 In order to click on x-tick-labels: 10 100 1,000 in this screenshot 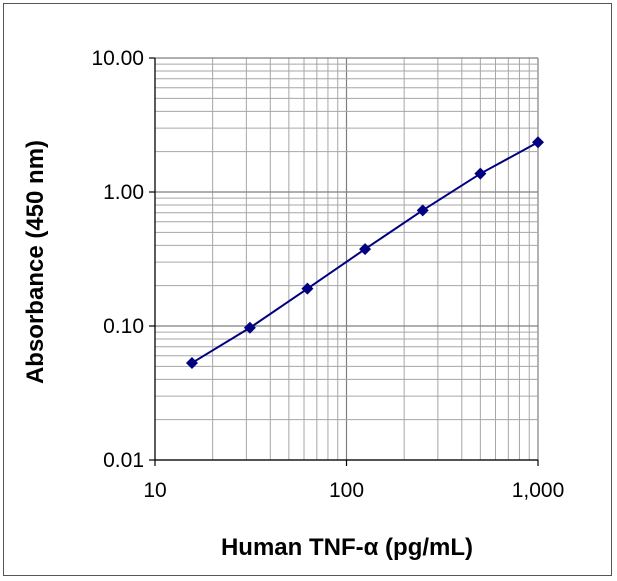, I will do `click(353, 490)`.